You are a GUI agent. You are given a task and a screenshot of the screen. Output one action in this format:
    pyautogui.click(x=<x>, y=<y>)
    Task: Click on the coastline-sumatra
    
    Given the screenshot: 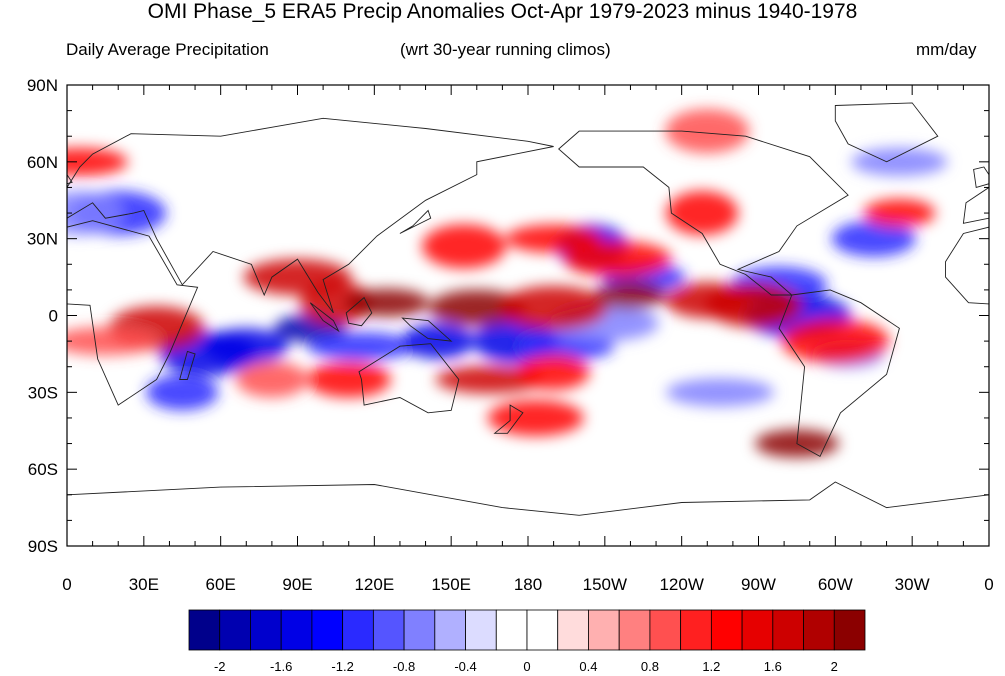 What is the action you would take?
    pyautogui.click(x=324, y=317)
    